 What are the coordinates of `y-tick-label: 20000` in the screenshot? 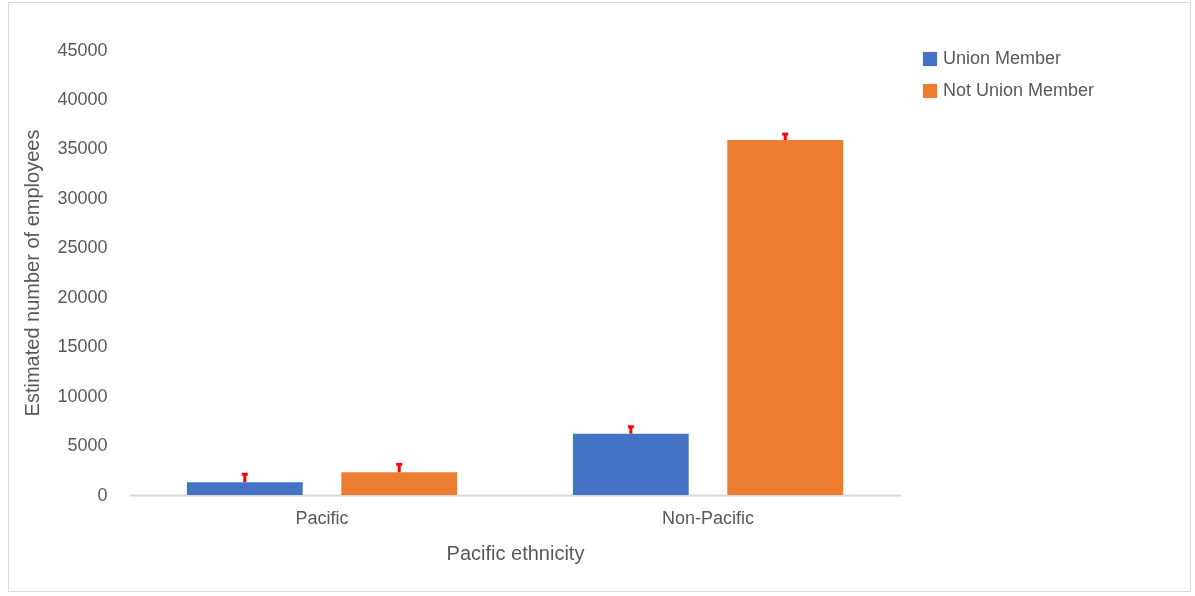 It's located at (82, 296).